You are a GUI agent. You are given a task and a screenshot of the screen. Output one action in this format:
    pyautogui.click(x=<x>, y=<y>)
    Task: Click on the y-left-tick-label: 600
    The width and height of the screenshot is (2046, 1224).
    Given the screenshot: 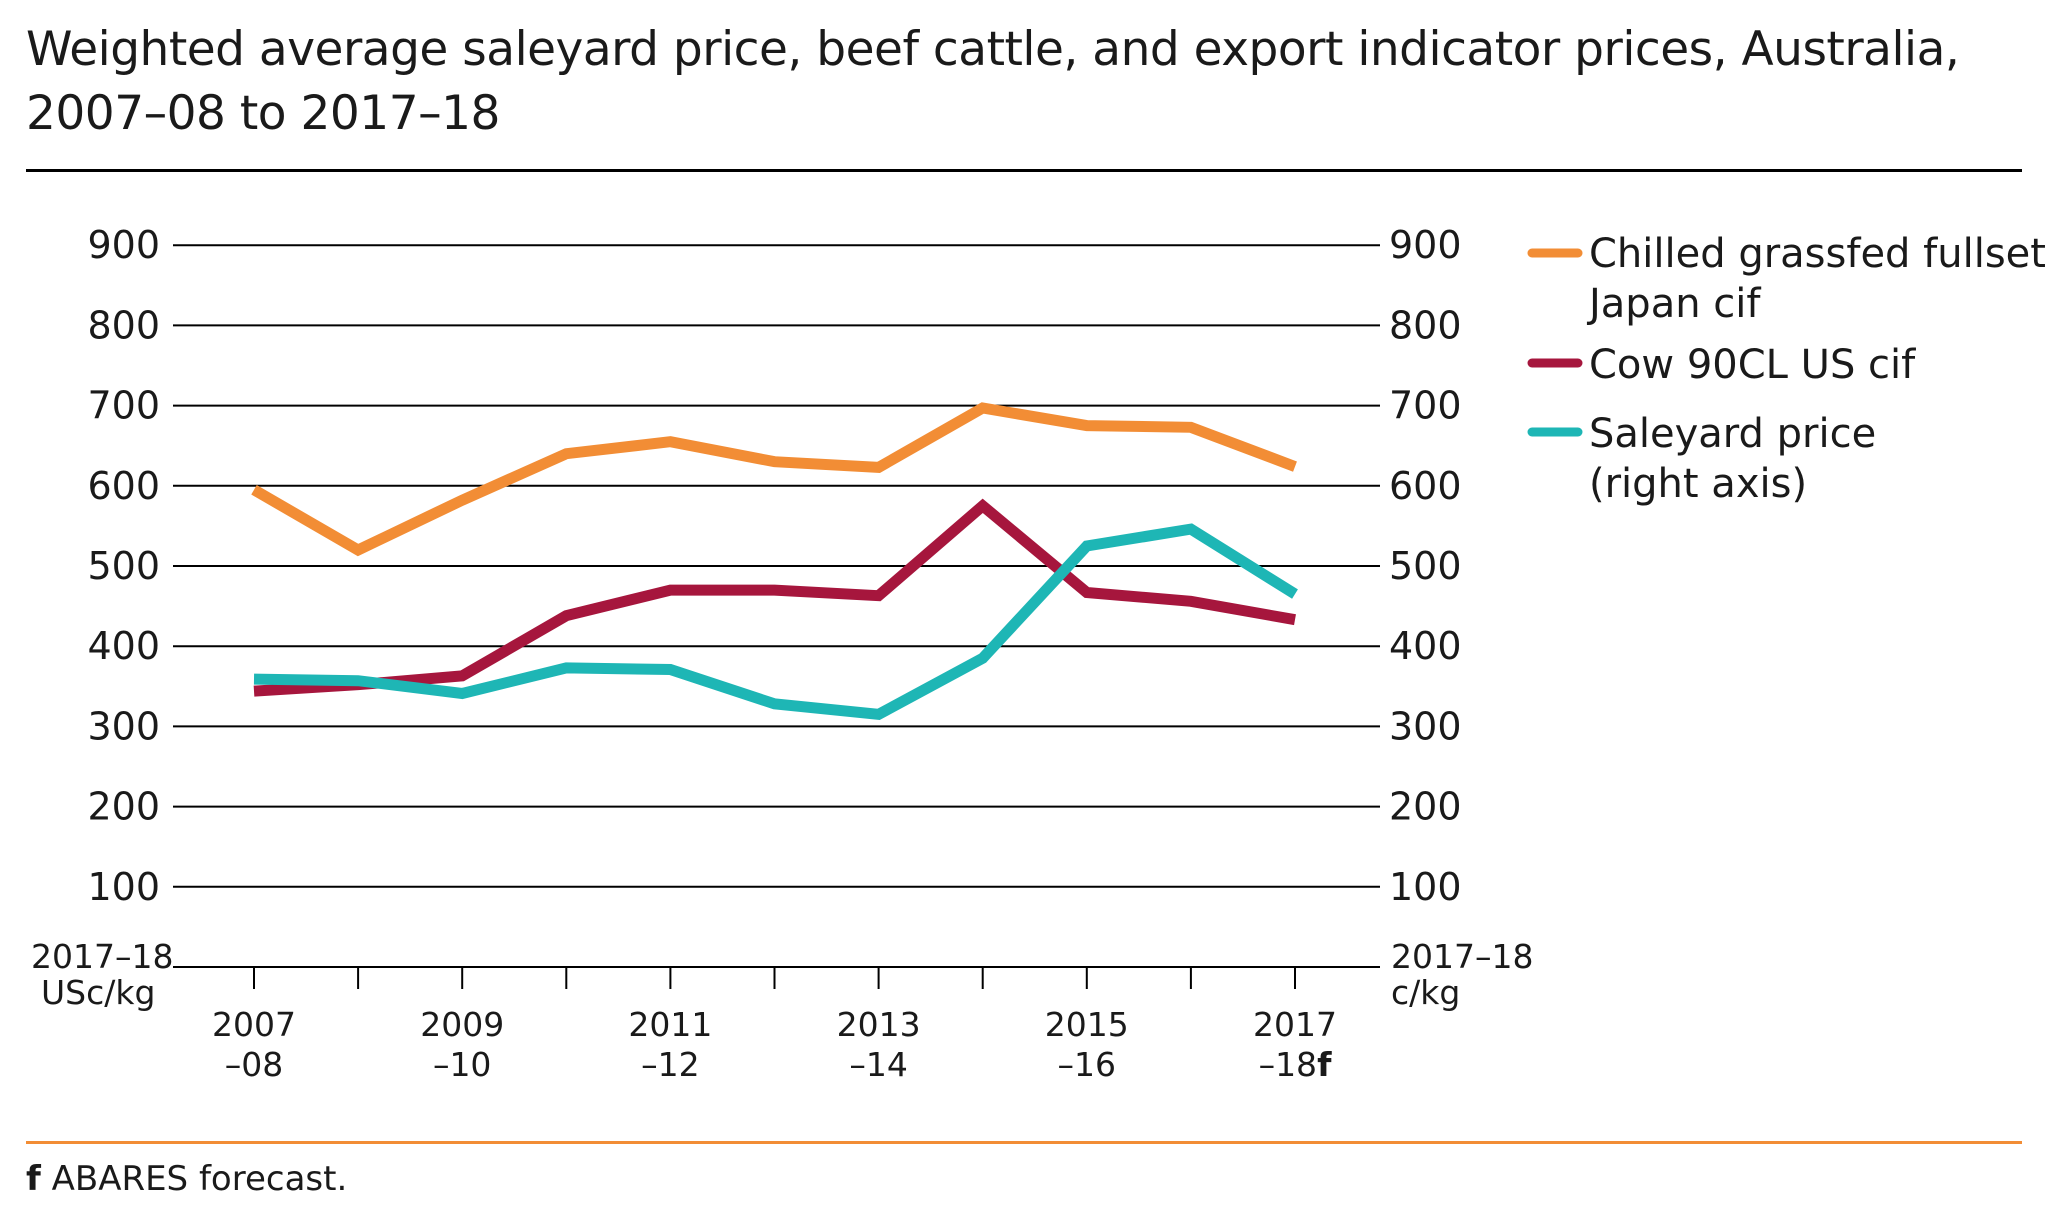 What is the action you would take?
    pyautogui.click(x=123, y=486)
    